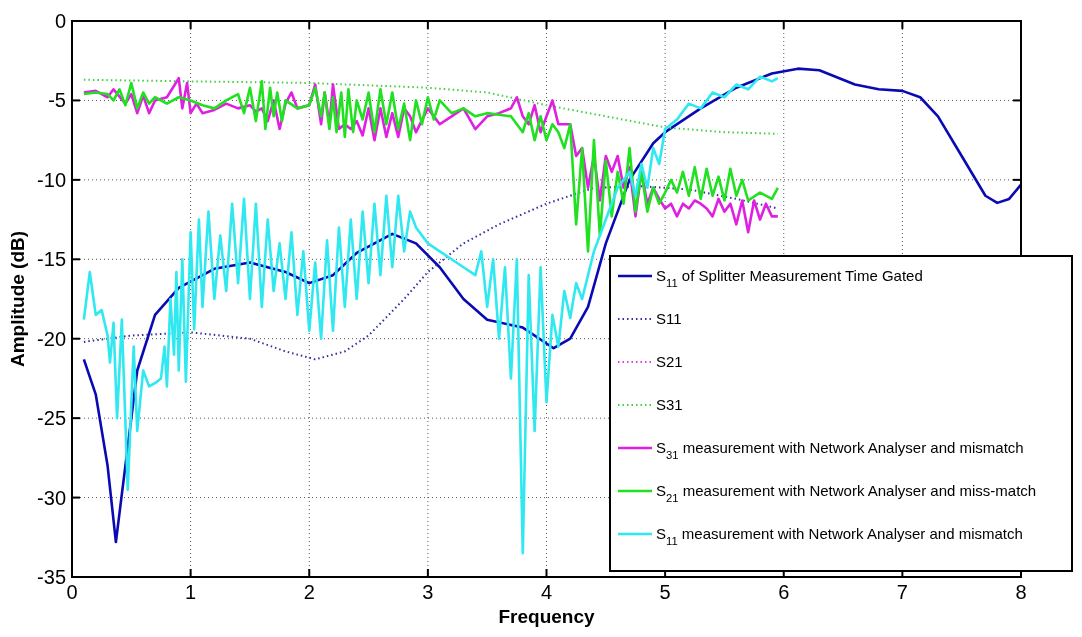 Image resolution: width=1082 pixels, height=637 pixels. Describe the element at coordinates (51, 259) in the screenshot. I see `y-tick-label: -15` at that location.